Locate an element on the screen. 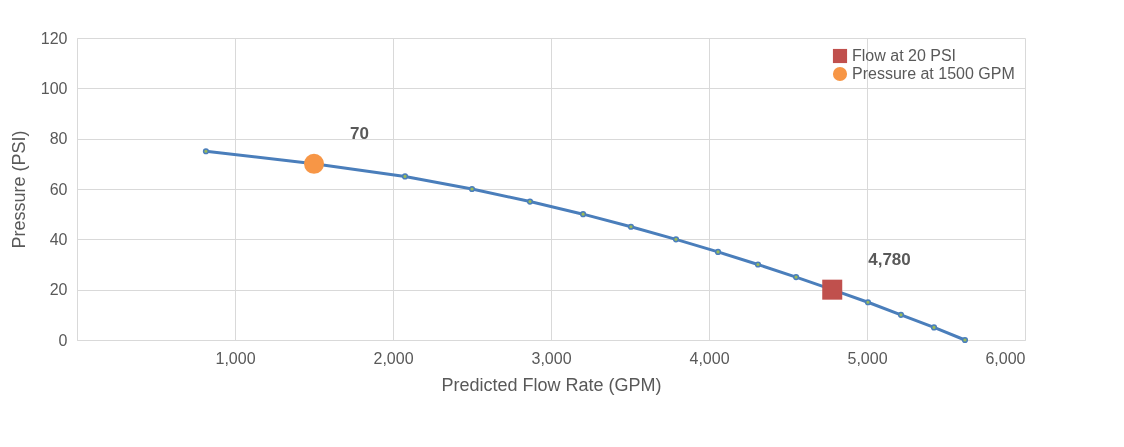 The image size is (1124, 447). legend-label: Pressure at 1500 GPM is located at coordinates (933, 73).